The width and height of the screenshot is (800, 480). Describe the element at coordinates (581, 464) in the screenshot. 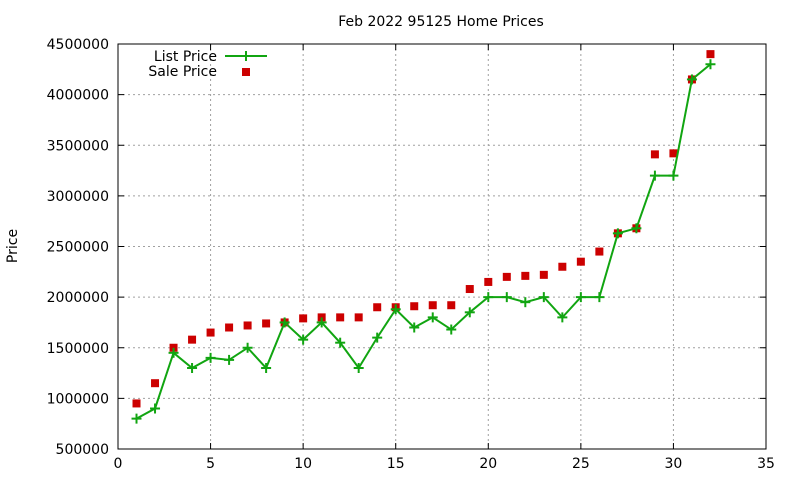

I see `x-tick-label: 25` at that location.